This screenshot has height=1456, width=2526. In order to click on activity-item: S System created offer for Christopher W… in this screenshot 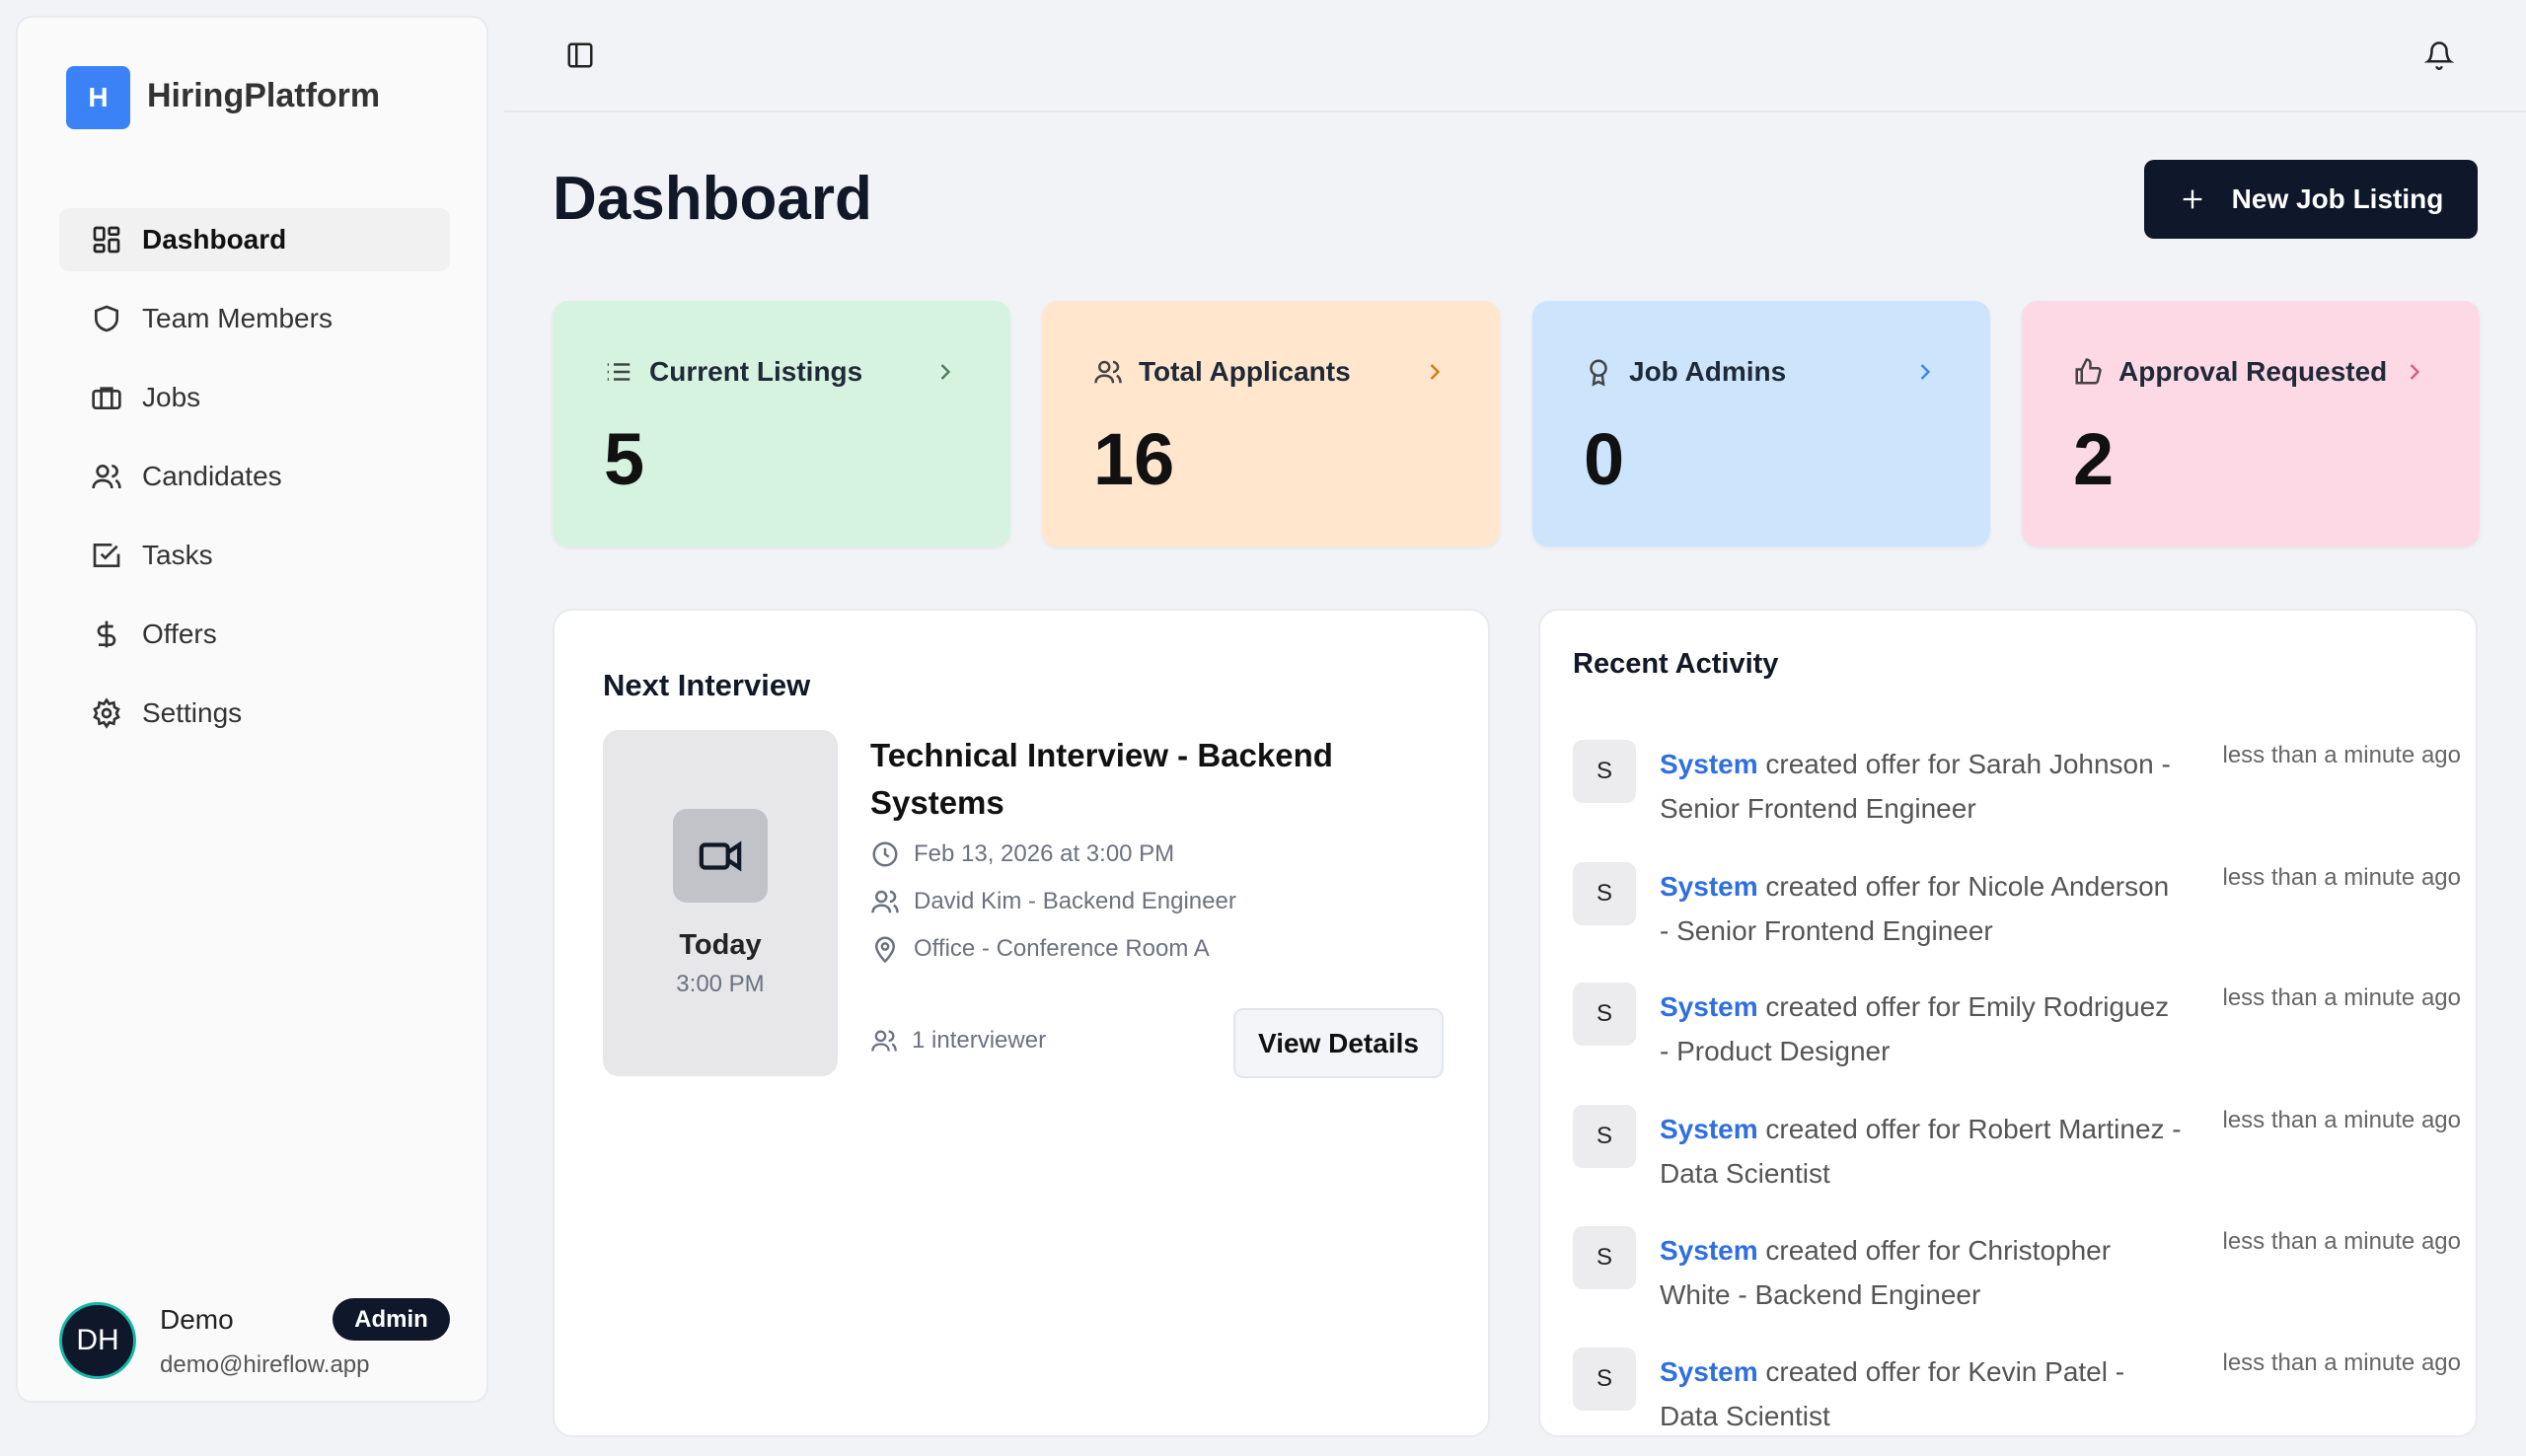, I will do `click(2017, 1280)`.